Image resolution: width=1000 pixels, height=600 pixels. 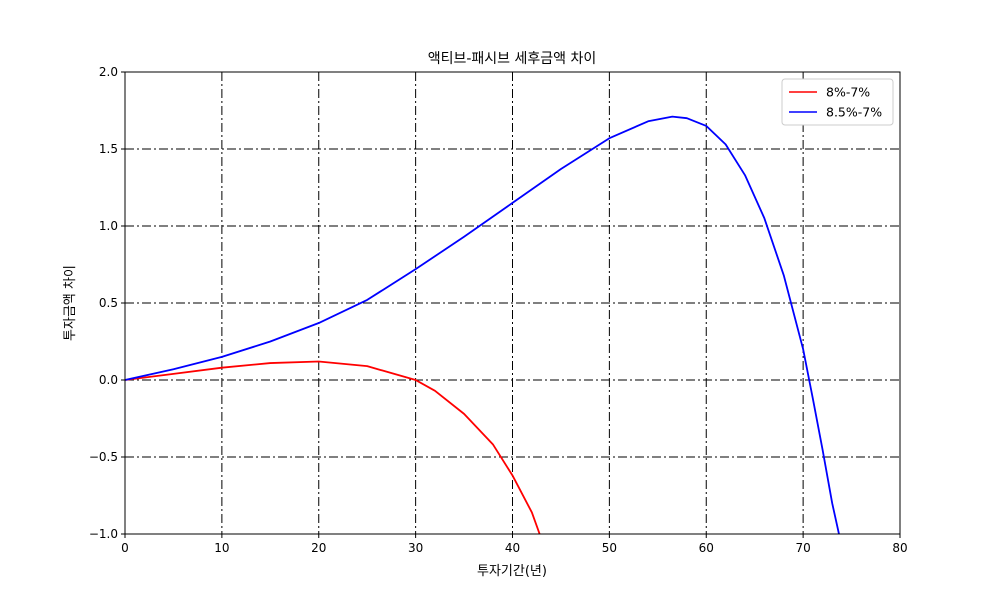 What do you see at coordinates (609, 548) in the screenshot?
I see `x-tick-label: 50` at bounding box center [609, 548].